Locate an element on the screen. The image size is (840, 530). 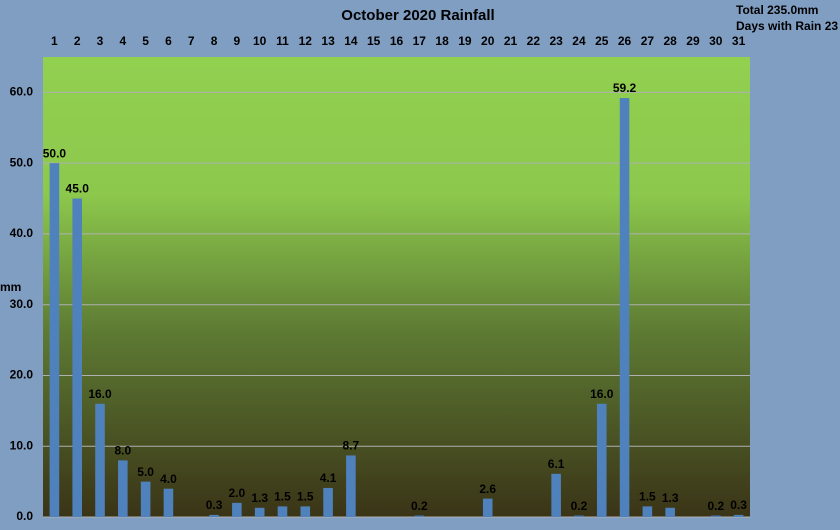
x-tick-label: 23 is located at coordinates (556, 41).